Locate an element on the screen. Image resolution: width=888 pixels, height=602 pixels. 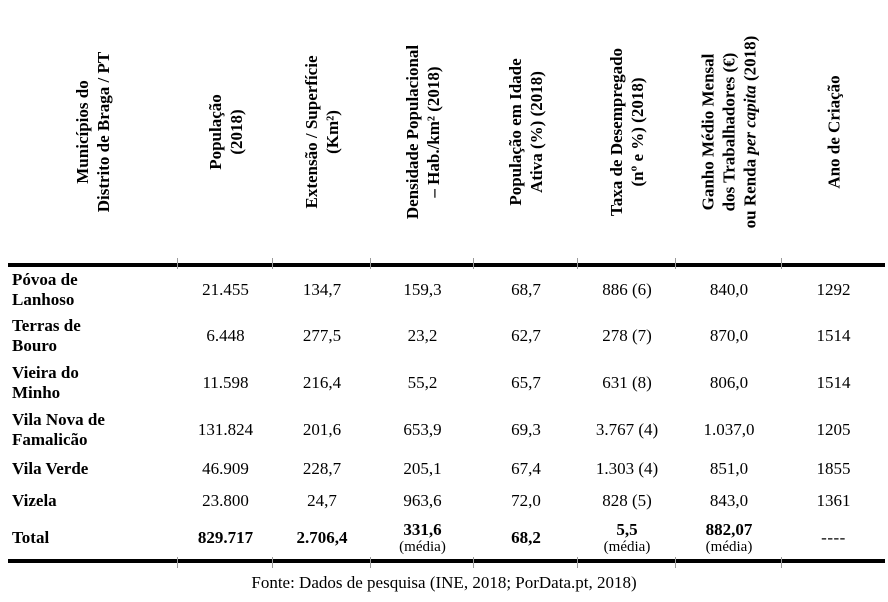
row-label: Vizela is located at coordinates (34, 501).